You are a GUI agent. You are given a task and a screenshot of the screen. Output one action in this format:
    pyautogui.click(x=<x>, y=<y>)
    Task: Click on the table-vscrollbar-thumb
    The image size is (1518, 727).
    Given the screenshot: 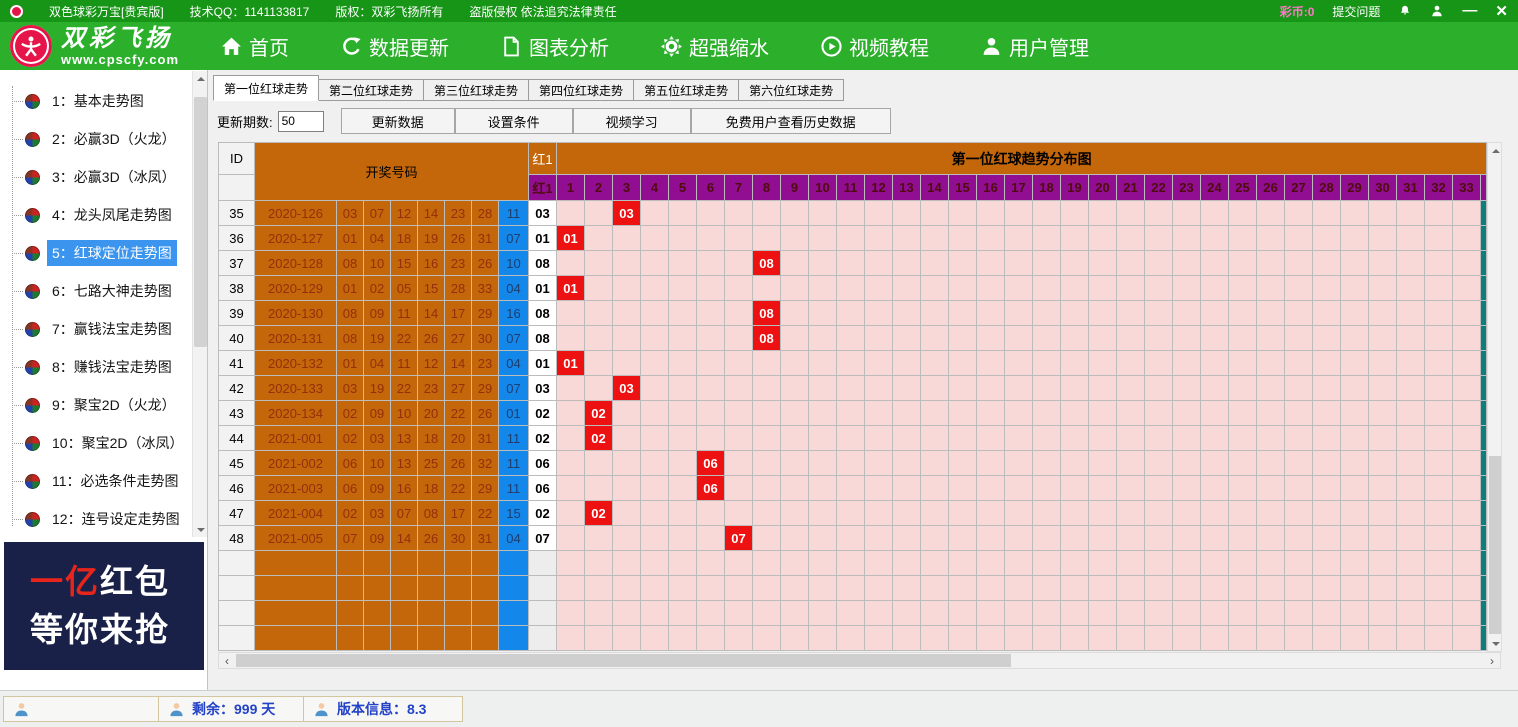 What is the action you would take?
    pyautogui.click(x=1495, y=545)
    